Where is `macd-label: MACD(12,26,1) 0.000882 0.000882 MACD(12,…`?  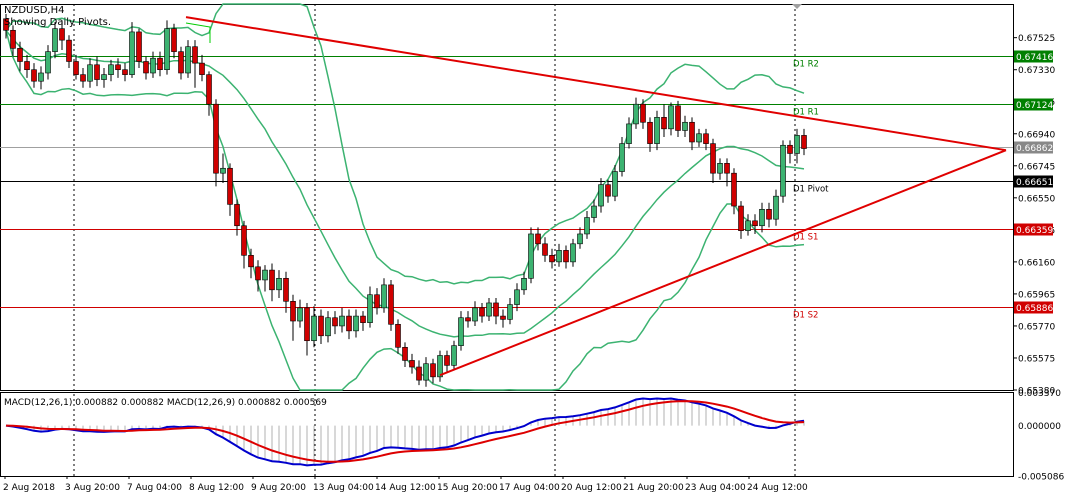
macd-label: MACD(12,26,1) 0.000882 0.000882 MACD(12,… is located at coordinates (165, 403).